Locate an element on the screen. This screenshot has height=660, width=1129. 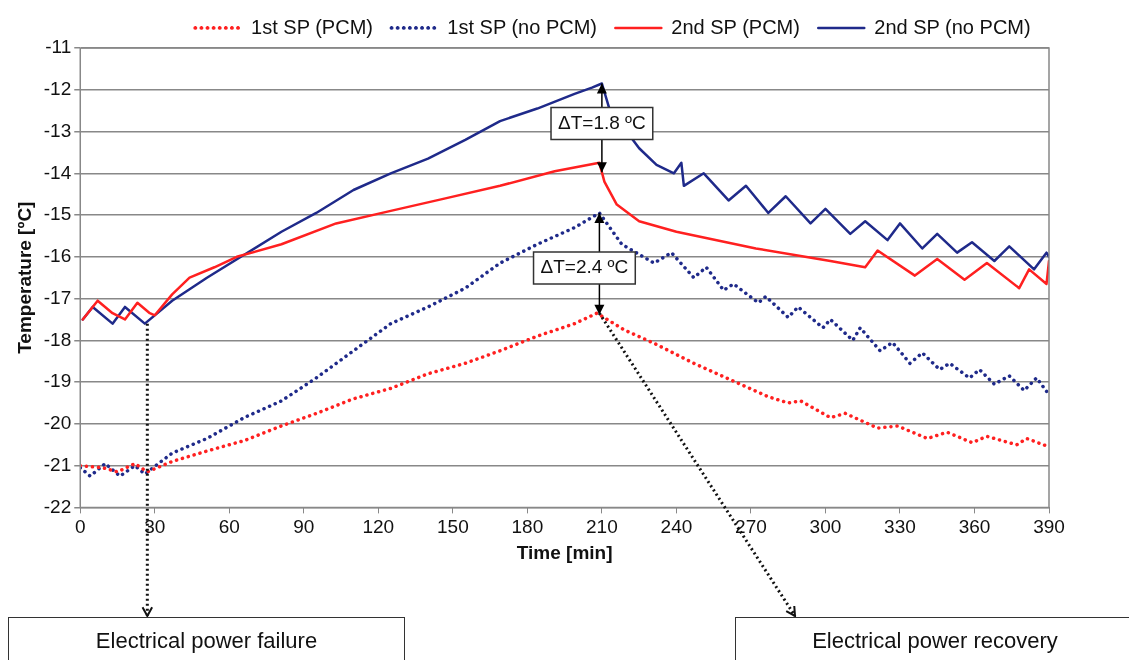
y-tick-label: -17 is located at coordinates (57, 297).